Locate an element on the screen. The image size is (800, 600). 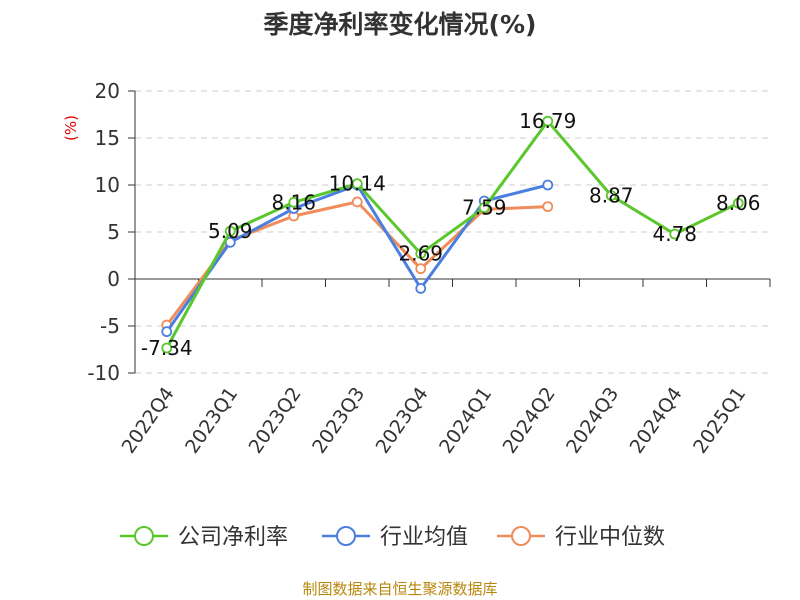
data-label: 7.59 is located at coordinates (484, 208).